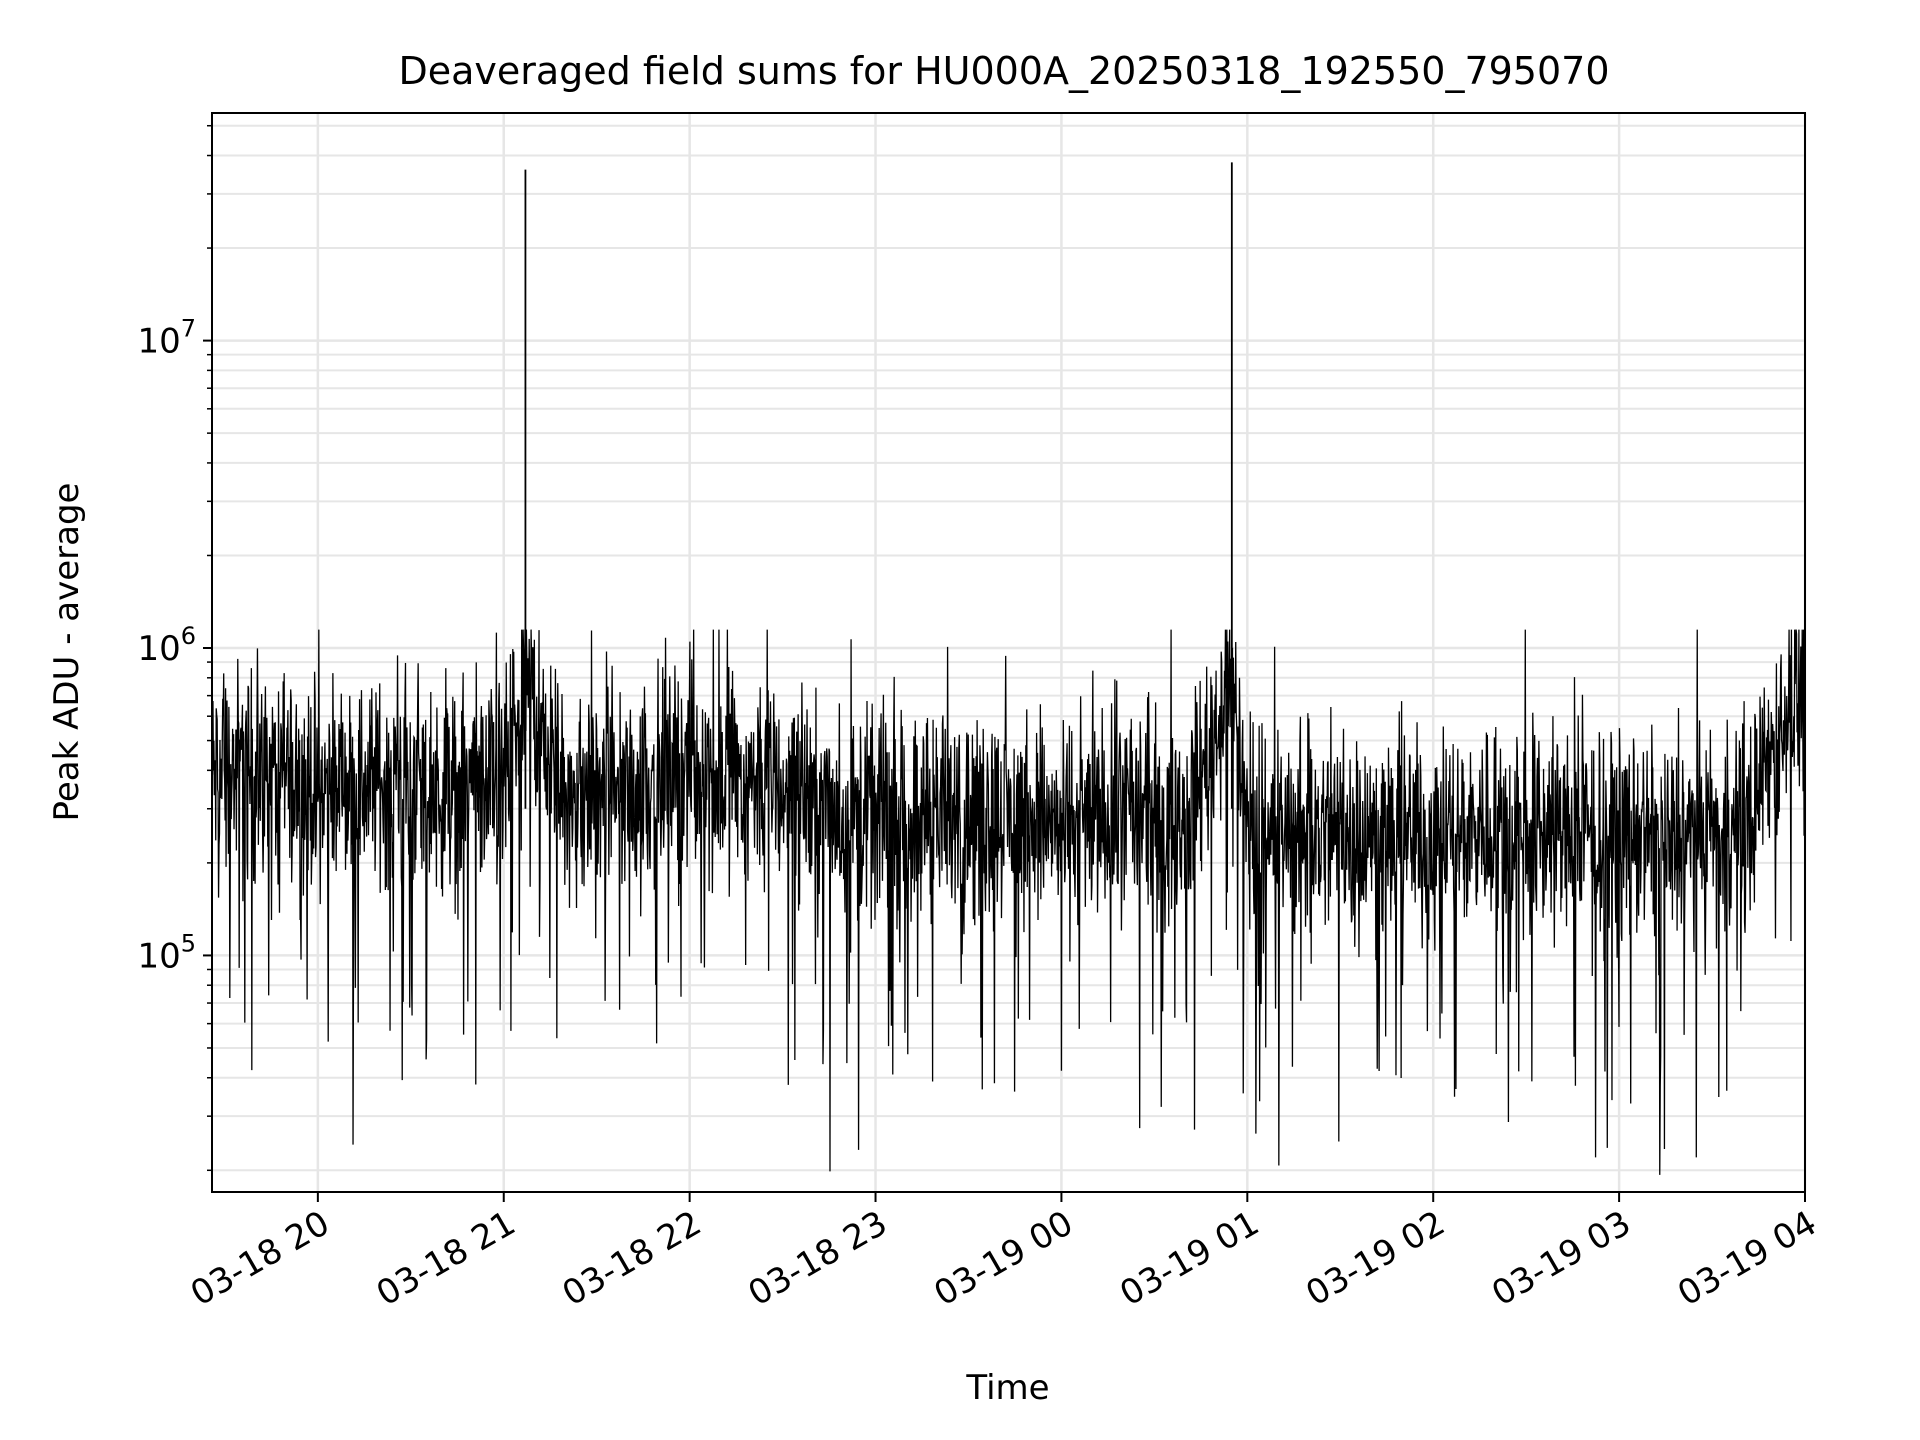 This screenshot has height=1440, width=1920. Describe the element at coordinates (67, 652) in the screenshot. I see `y-axis-label: Peak ADU - average` at that location.